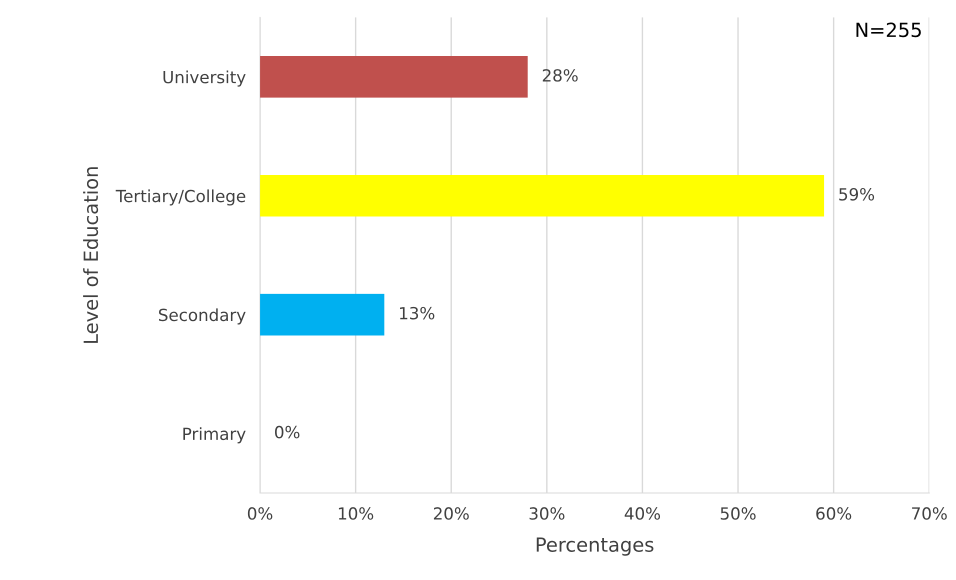 This screenshot has height=580, width=956. Describe the element at coordinates (834, 513) in the screenshot. I see `x-tick-label: 60%` at that location.